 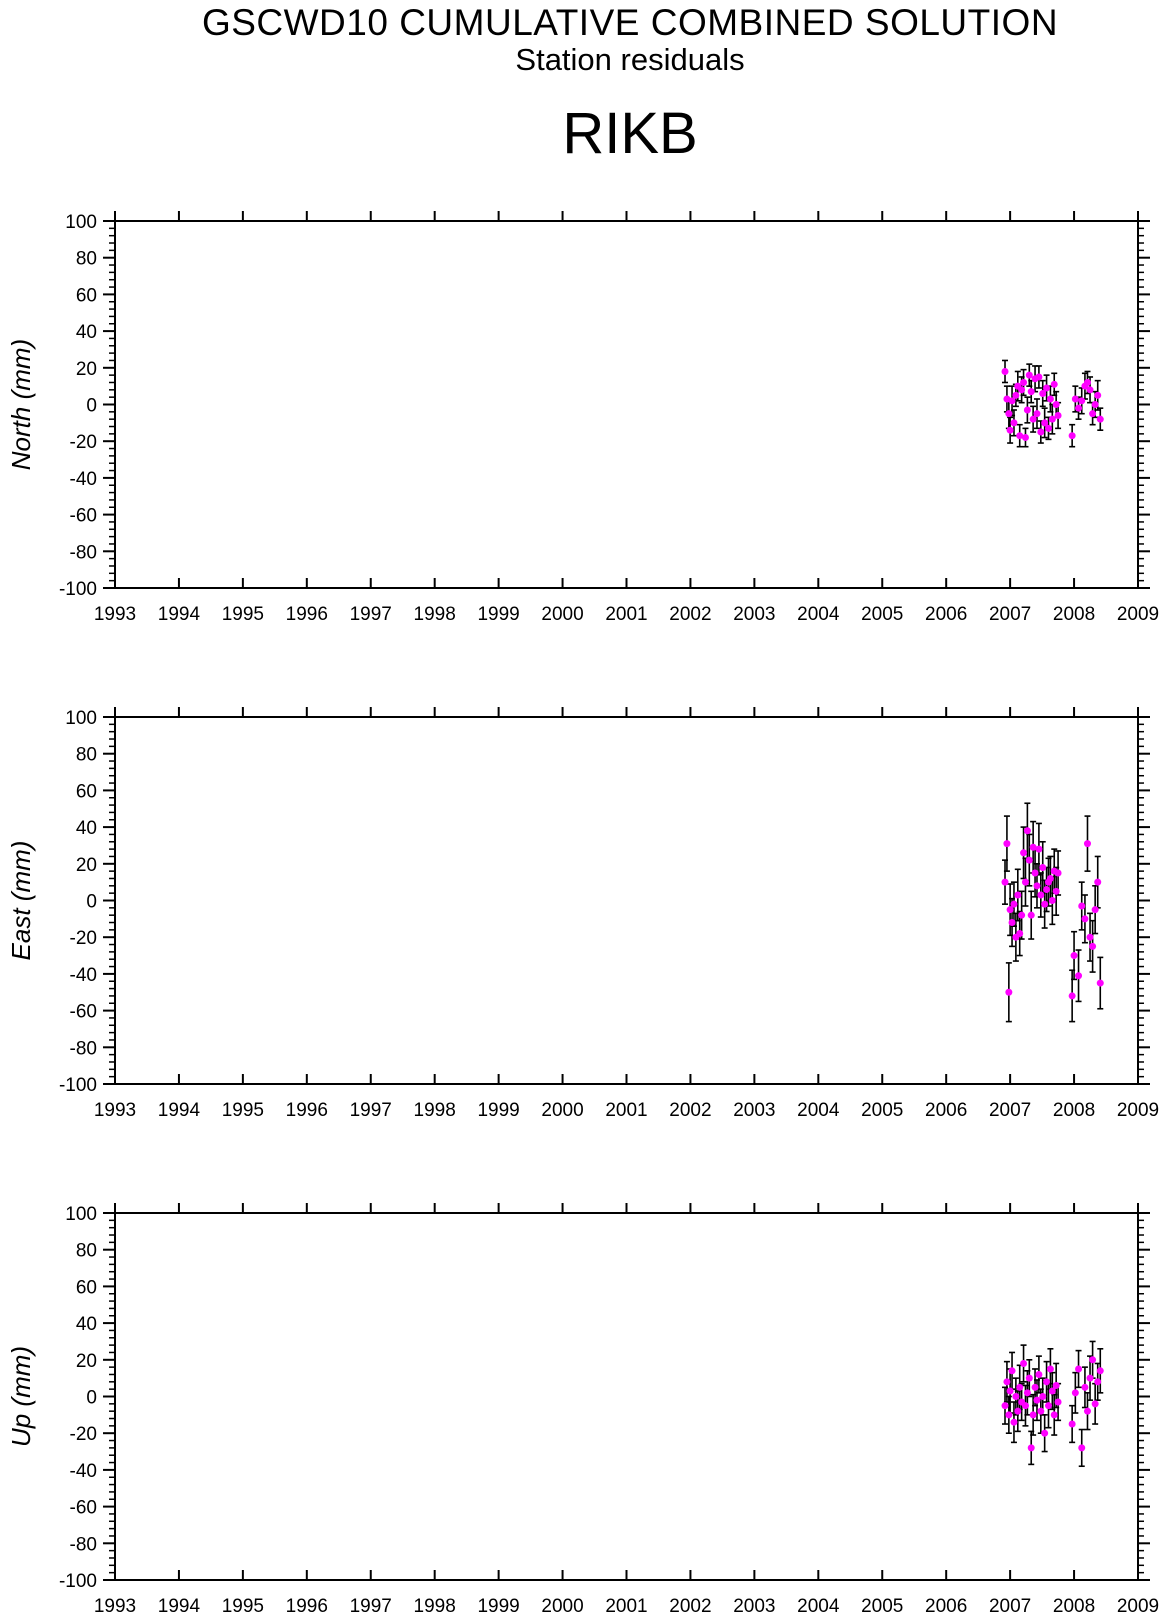 I want to click on y-axis-label: North (mm), so click(x=21, y=404).